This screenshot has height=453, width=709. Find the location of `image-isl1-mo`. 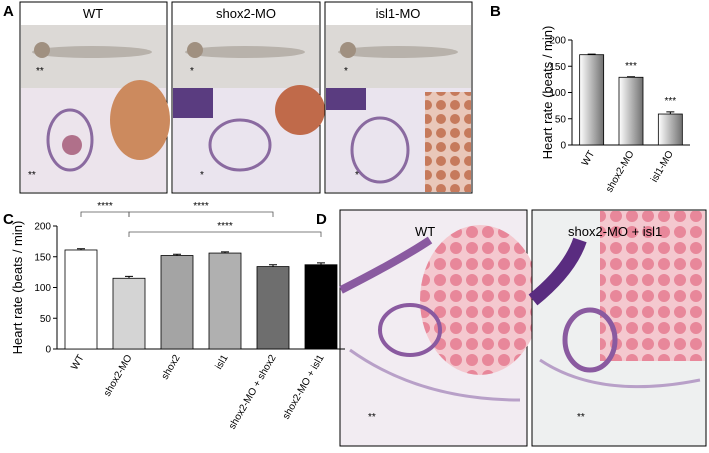

image-isl1-mo is located at coordinates (398, 97).